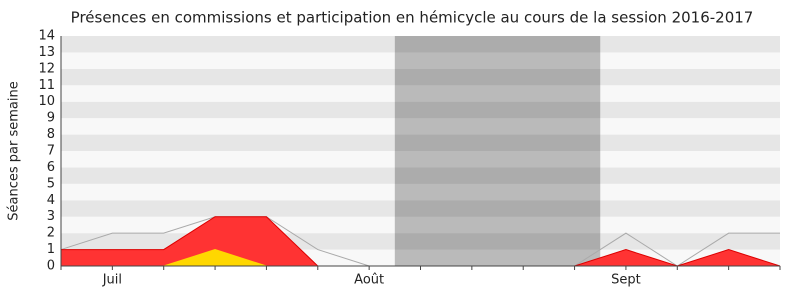  What do you see at coordinates (46, 68) in the screenshot?
I see `y-tick-label: 12` at bounding box center [46, 68].